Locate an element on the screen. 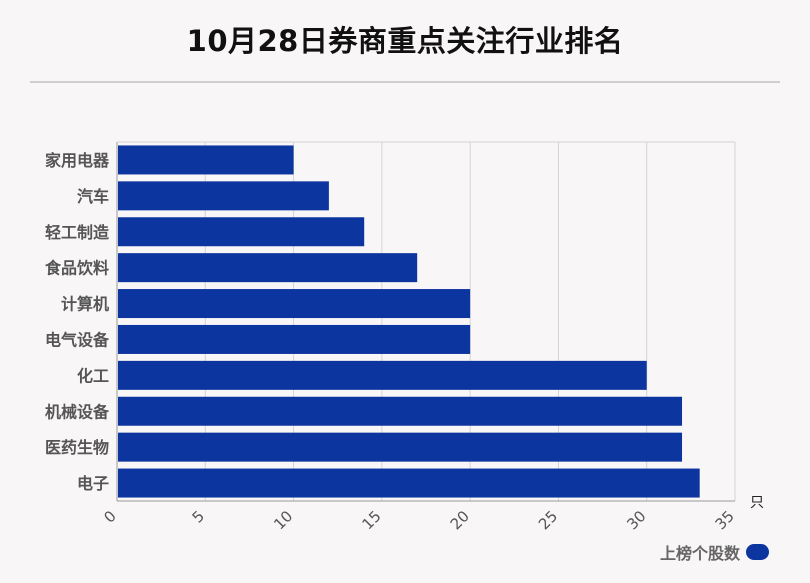  legend: 上榜个股数 is located at coordinates (714, 552).